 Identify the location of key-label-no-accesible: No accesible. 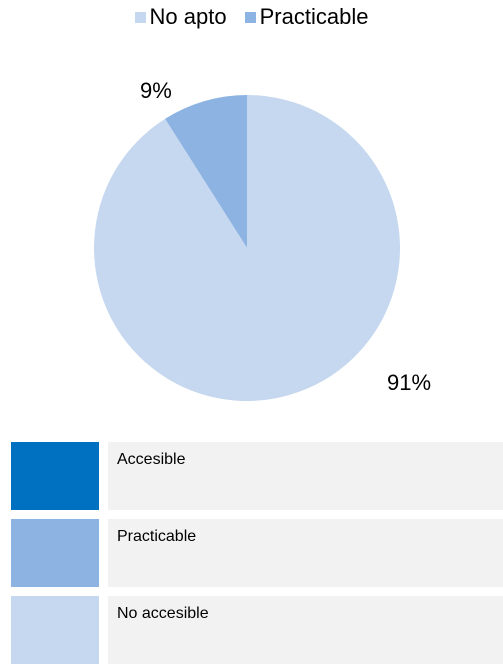
(163, 613).